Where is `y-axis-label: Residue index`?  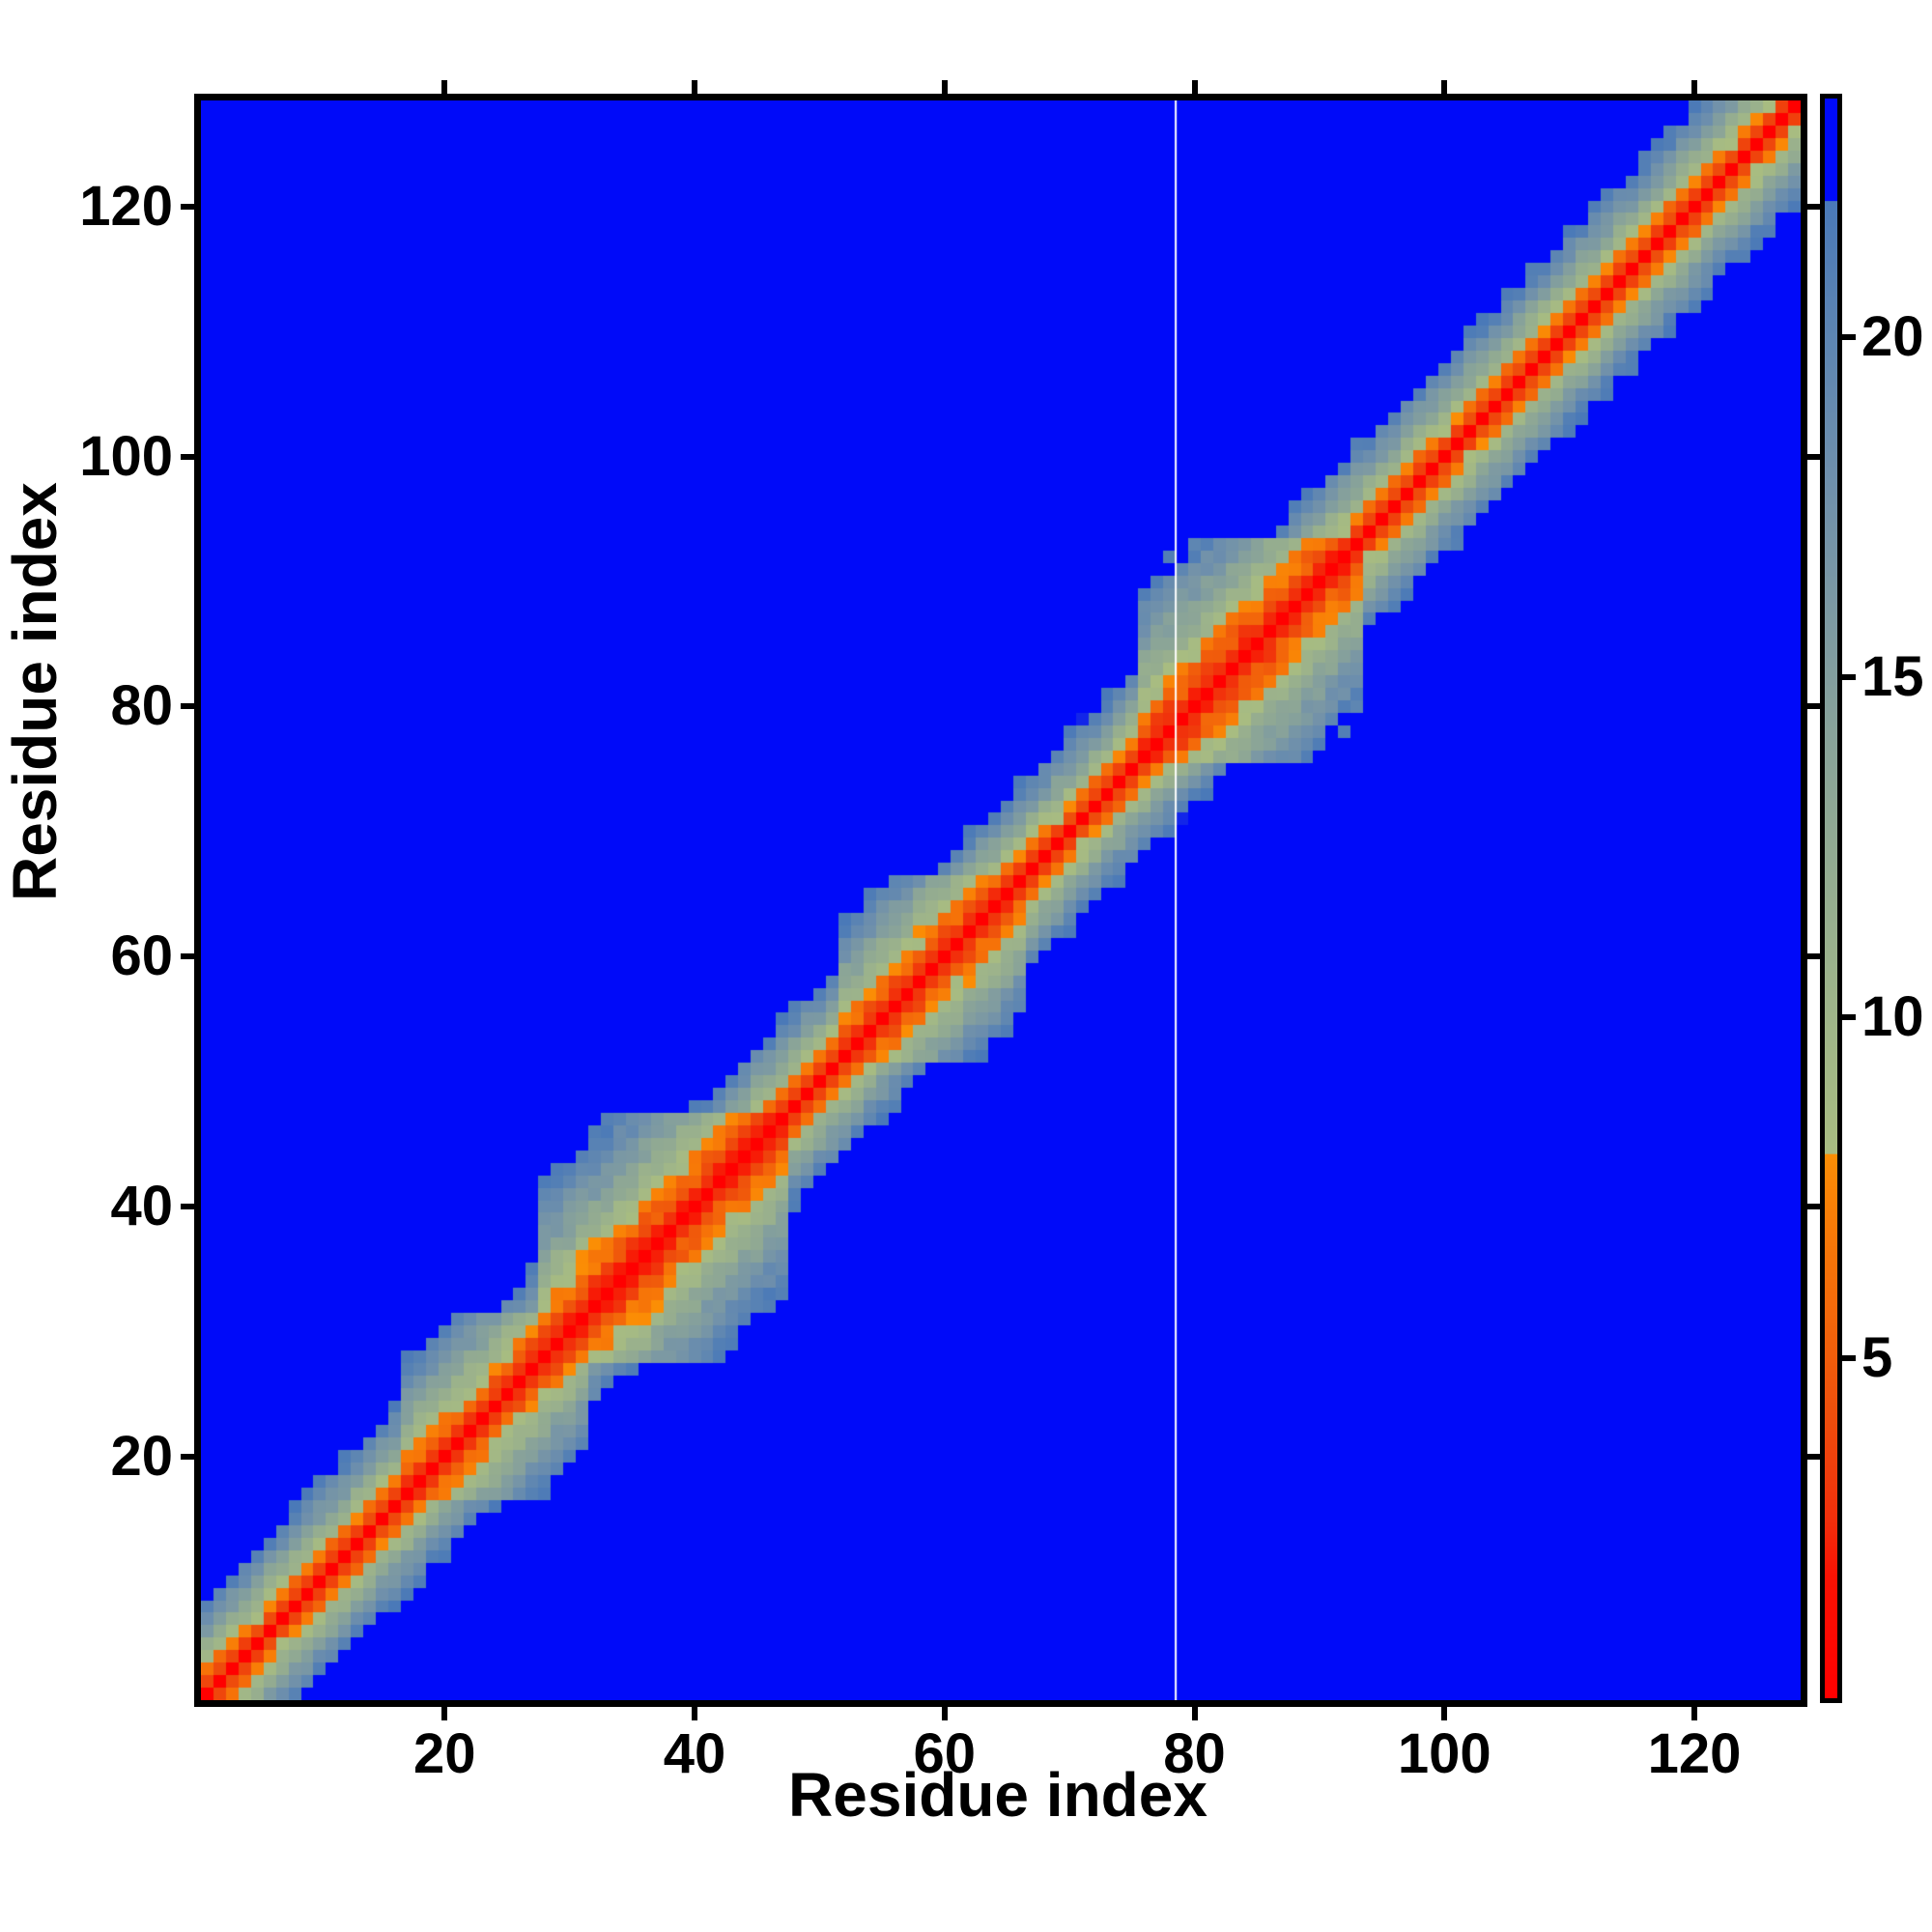 y-axis-label: Residue index is located at coordinates (35, 691).